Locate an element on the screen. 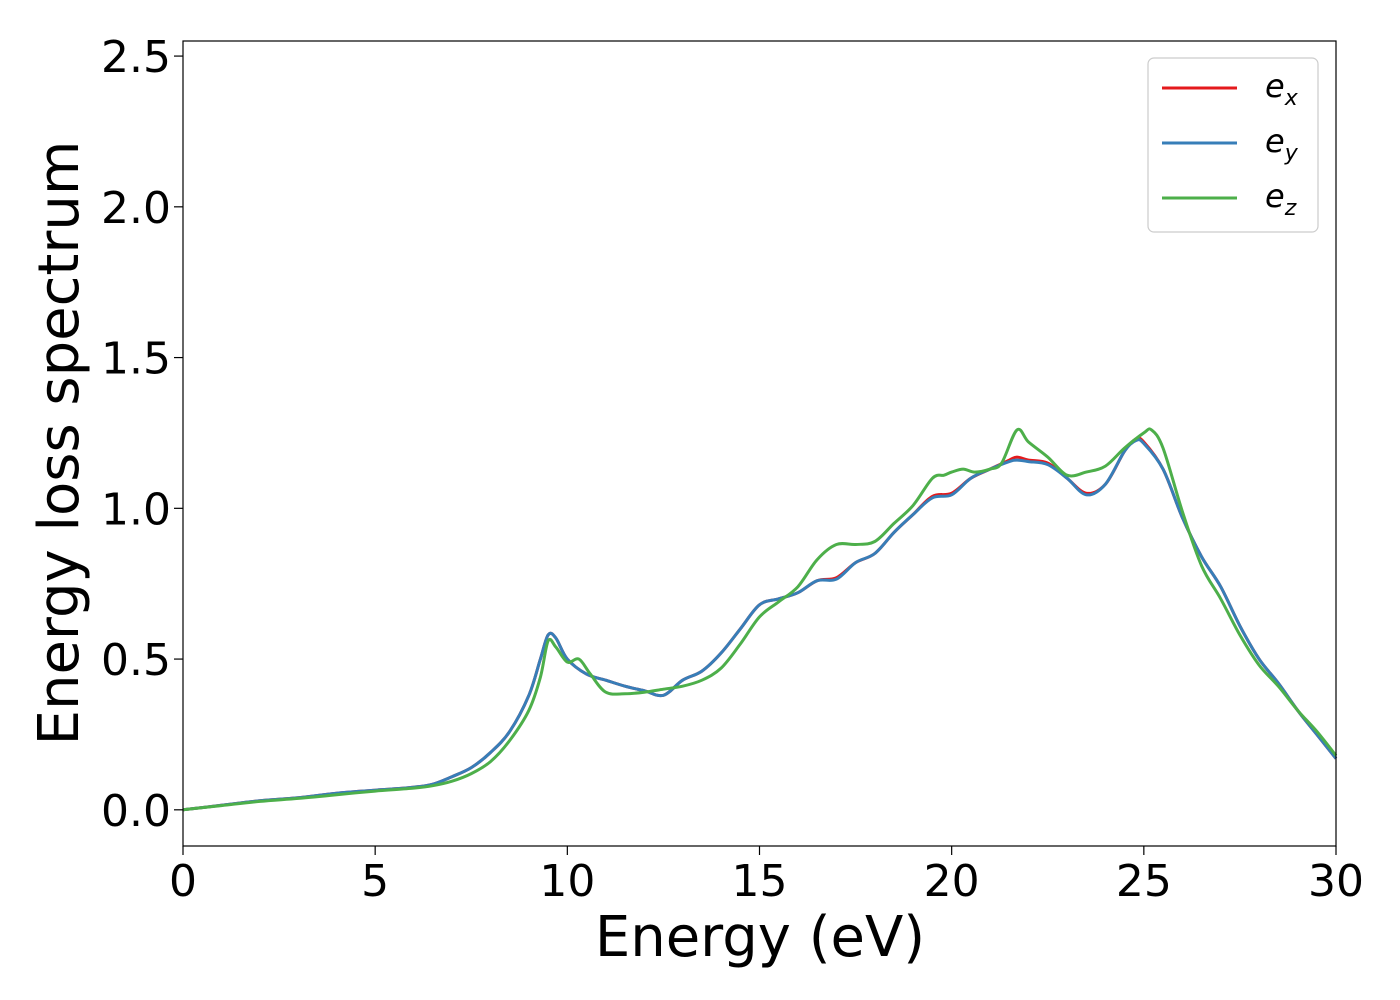 This screenshot has width=1400, height=1000. legend-label-x: ex is located at coordinates (1282, 89).